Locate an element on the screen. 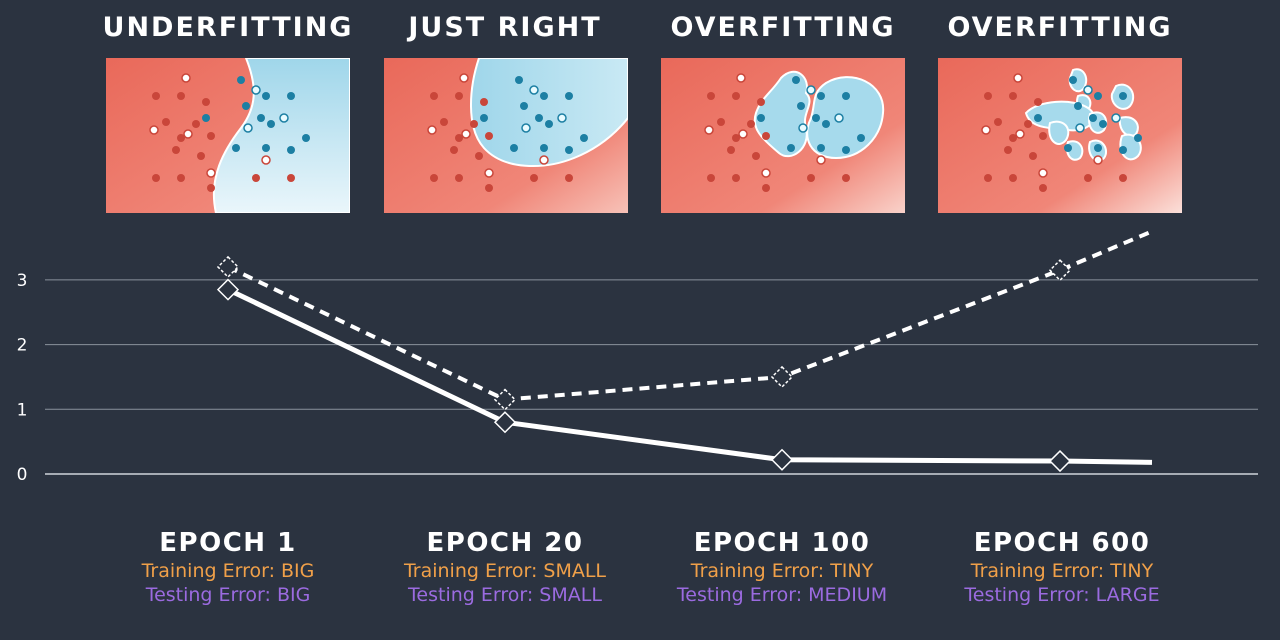 The width and height of the screenshot is (1280, 640). y-tick-label-1: 1 is located at coordinates (22, 410).